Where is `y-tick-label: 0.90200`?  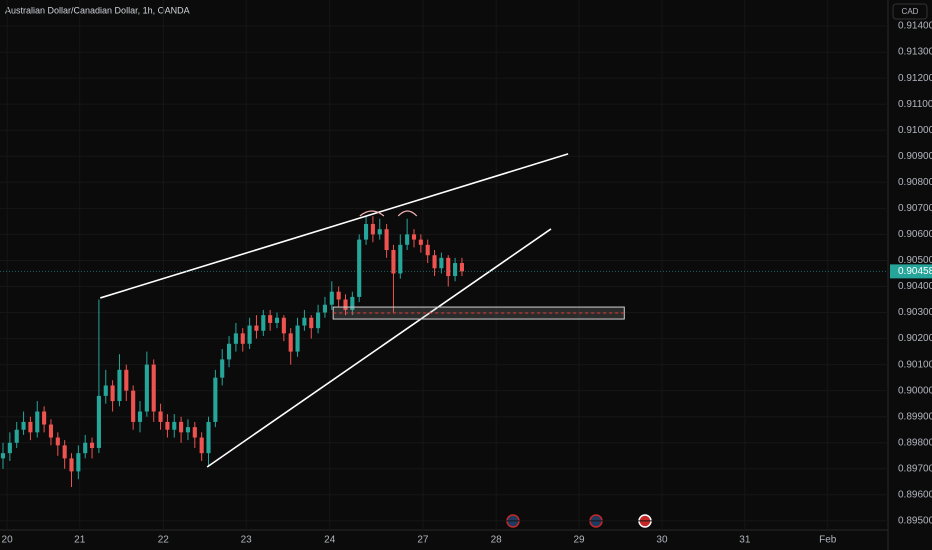
y-tick-label: 0.90200 is located at coordinates (915, 338).